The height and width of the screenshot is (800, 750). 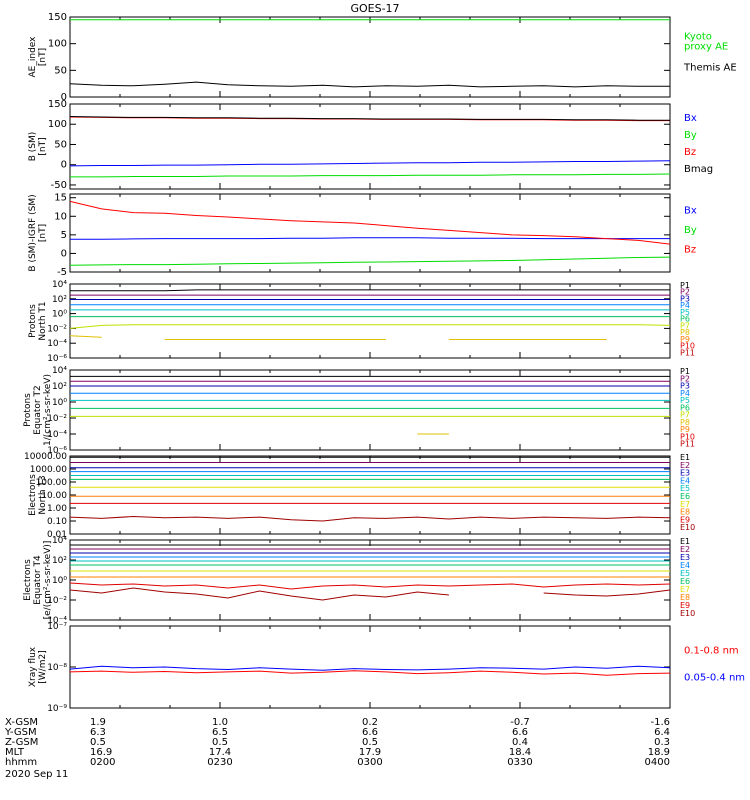 What do you see at coordinates (62, 272) in the screenshot?
I see `y-tick-label: -5` at bounding box center [62, 272].